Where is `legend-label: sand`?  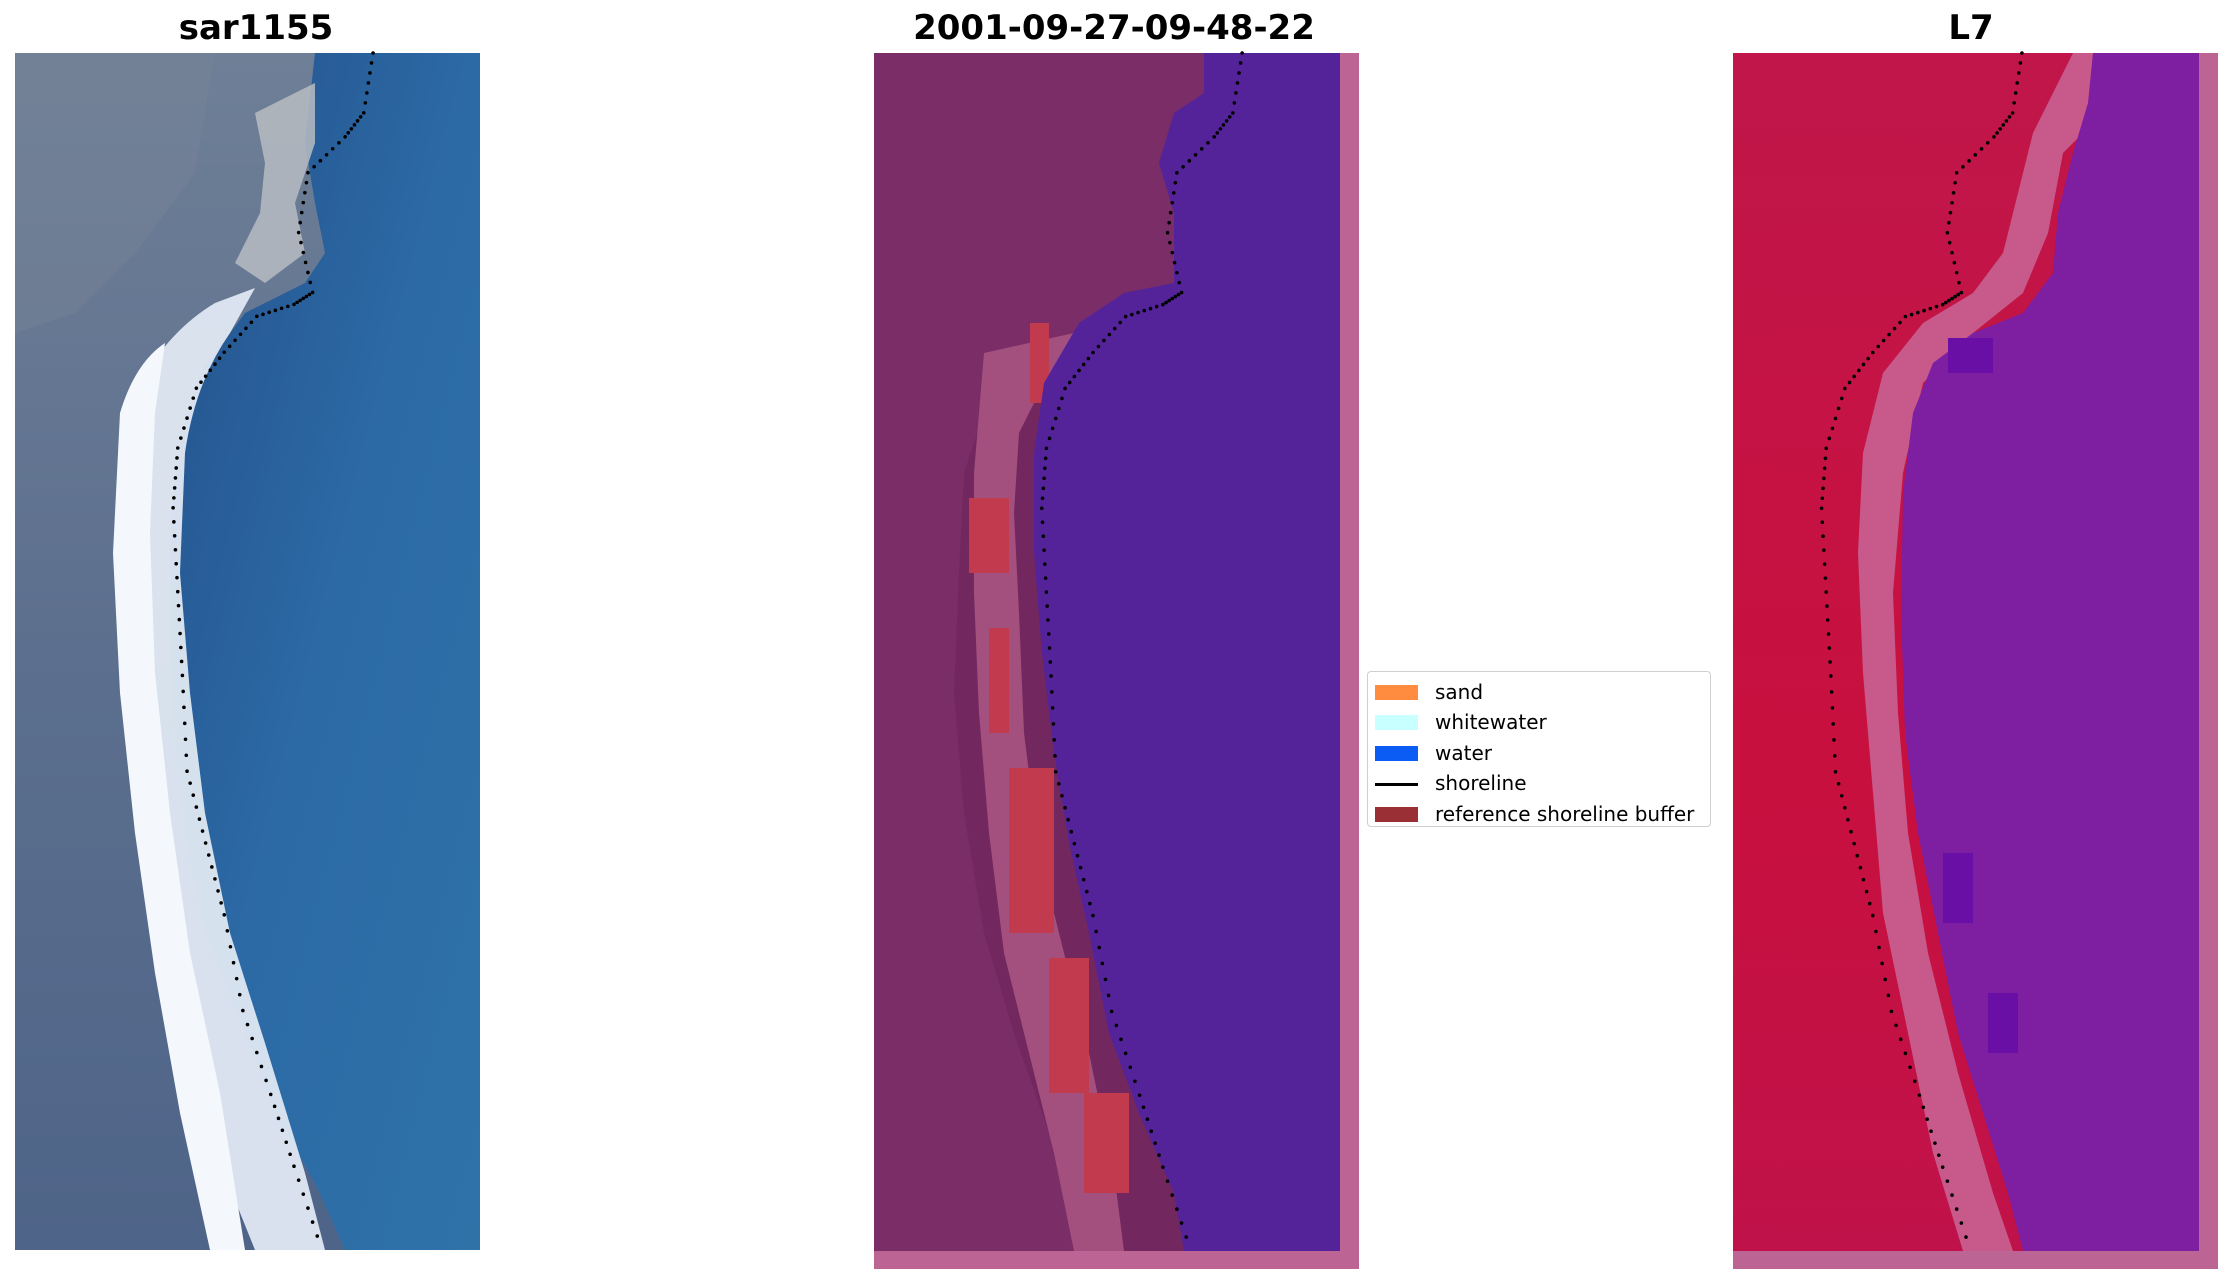 legend-label: sand is located at coordinates (1459, 692).